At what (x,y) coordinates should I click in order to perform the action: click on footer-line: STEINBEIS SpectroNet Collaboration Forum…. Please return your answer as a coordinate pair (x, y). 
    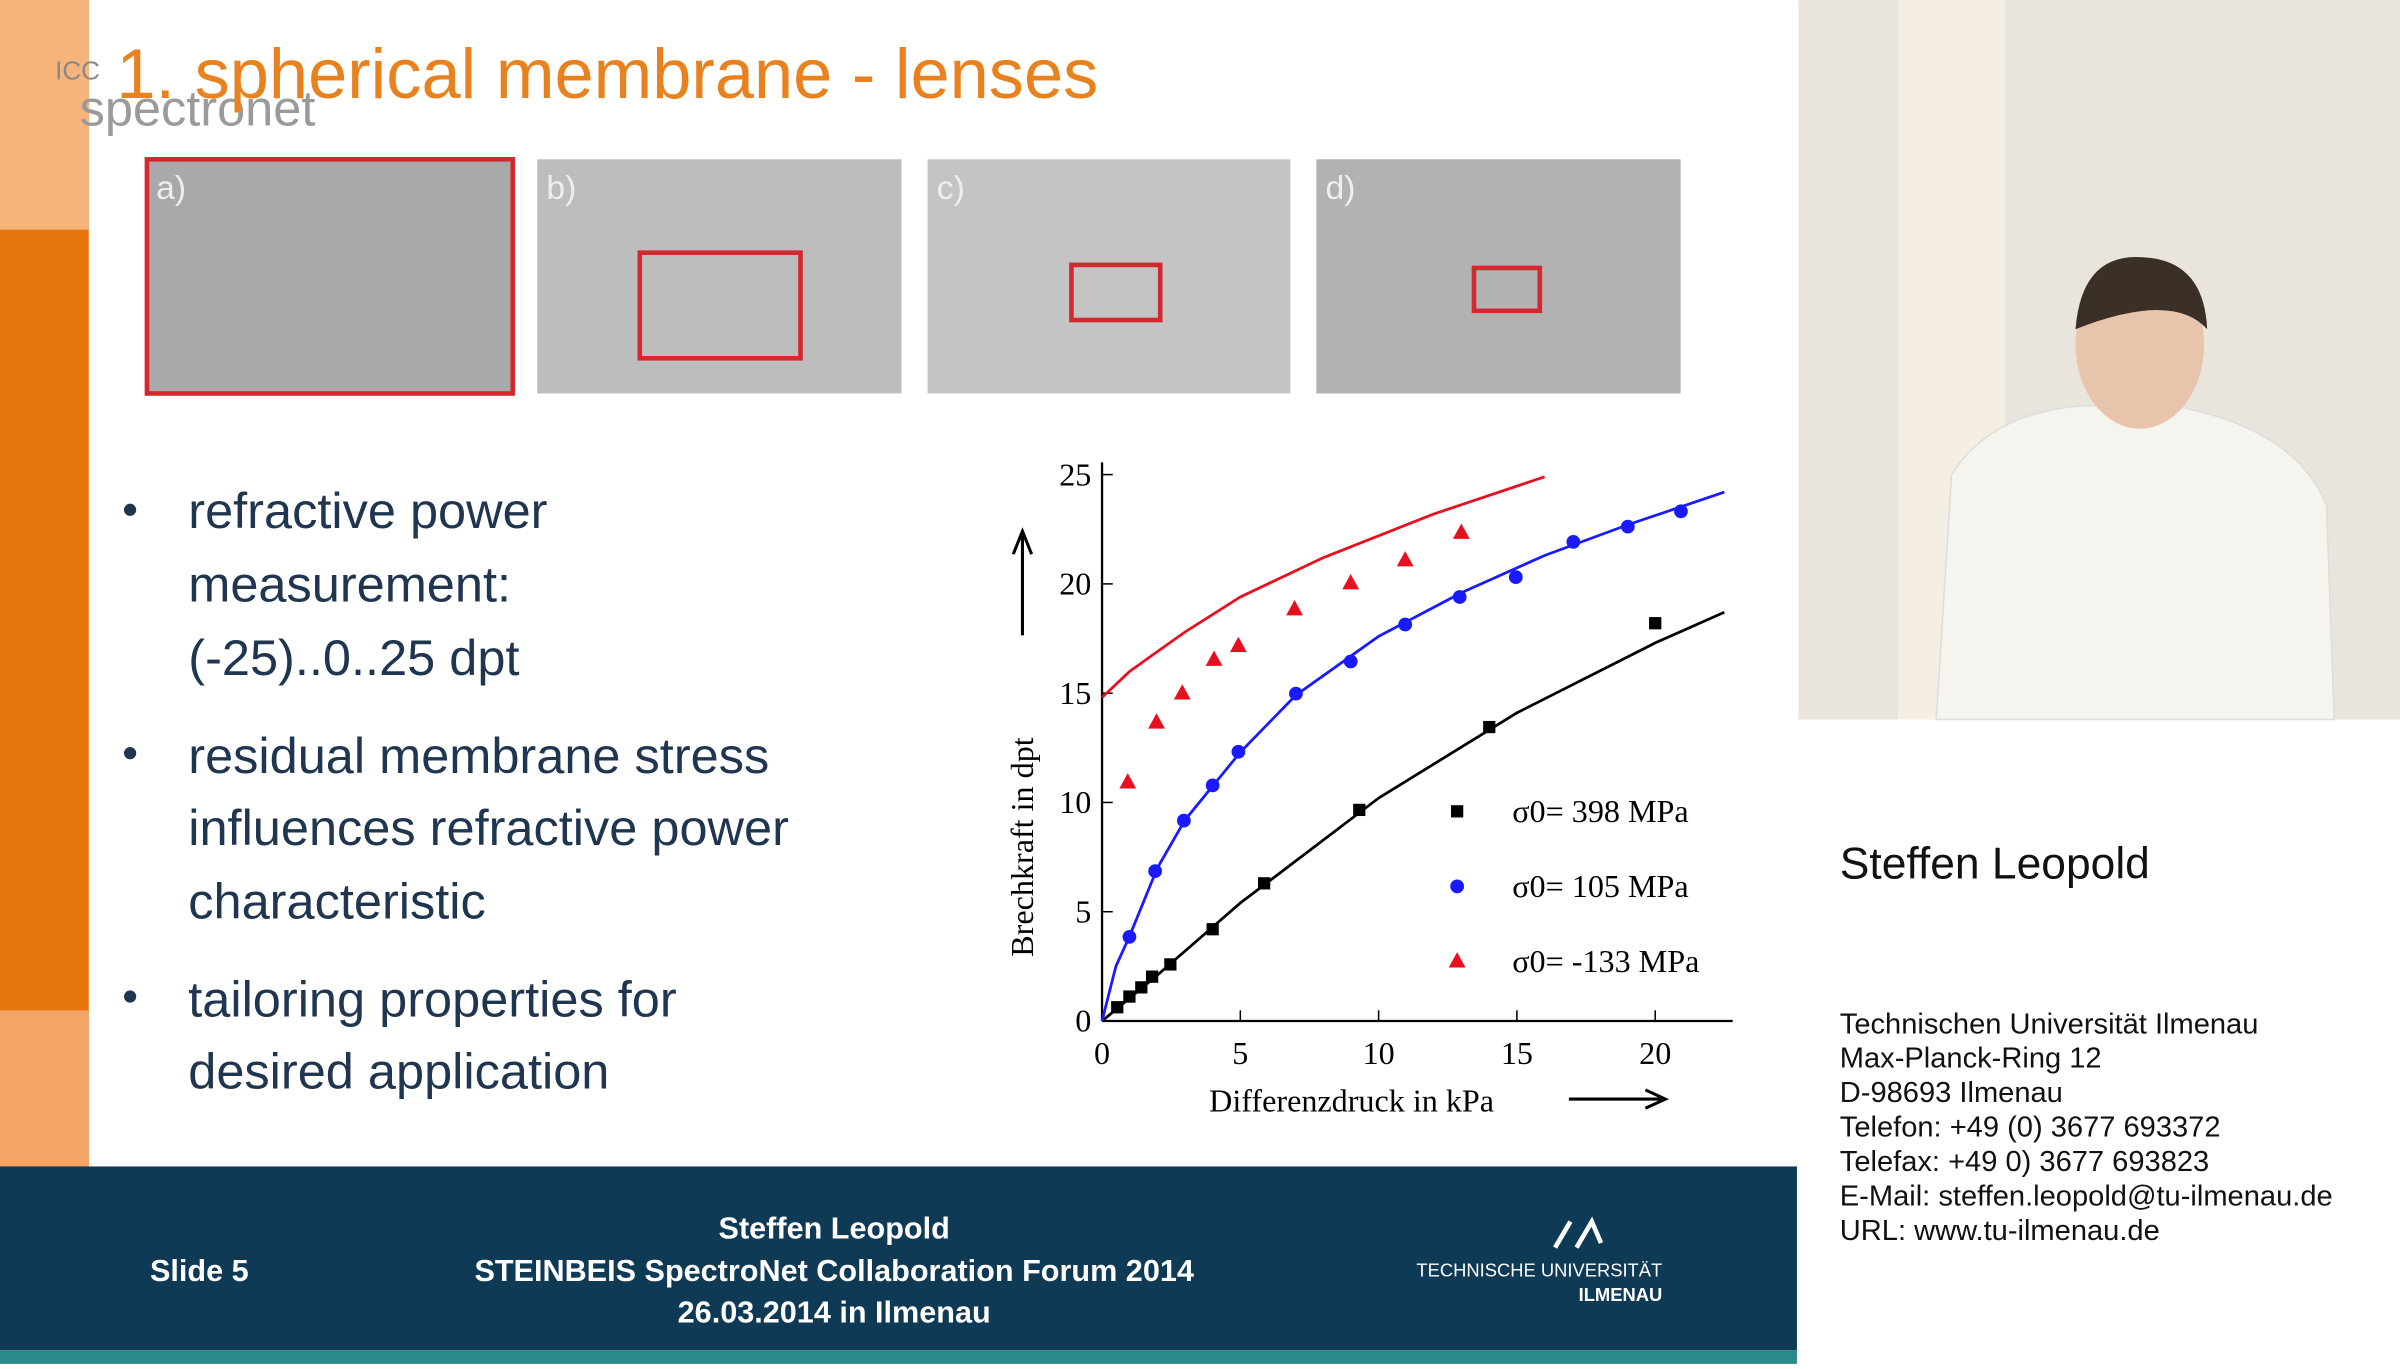
    Looking at the image, I should click on (833, 1271).